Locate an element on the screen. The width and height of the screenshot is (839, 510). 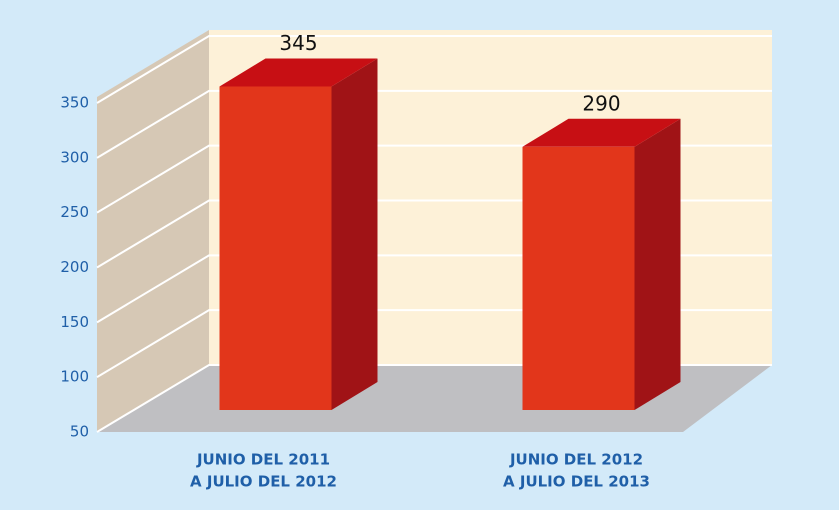
y-tick-label: 150 is located at coordinates (74, 322).